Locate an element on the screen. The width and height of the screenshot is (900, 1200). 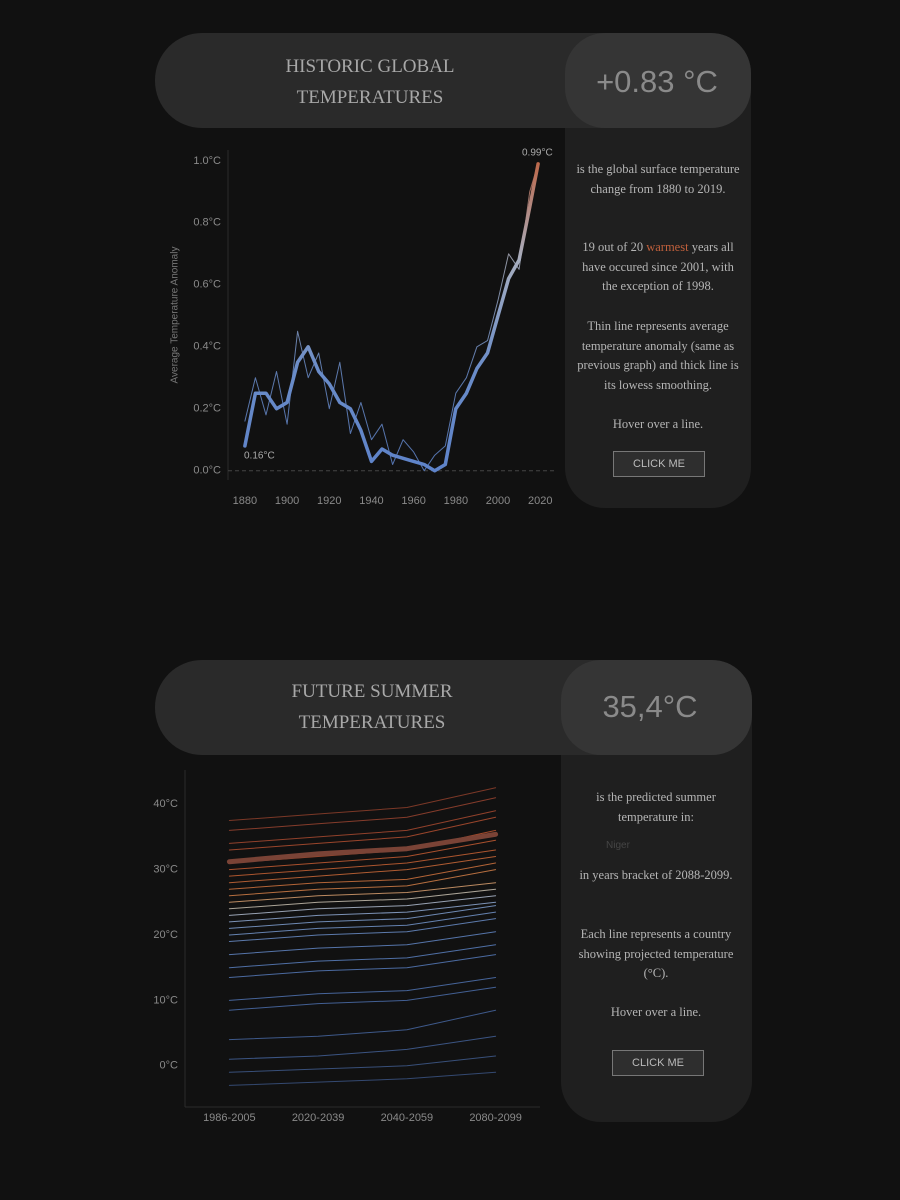
y-tick-label: 30°C is located at coordinates (165, 869).